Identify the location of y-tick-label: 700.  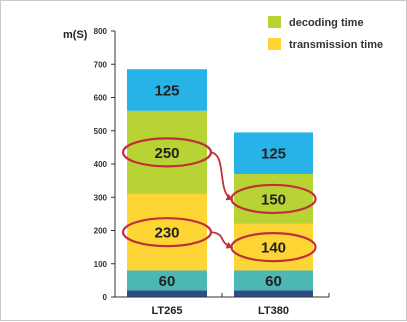
(101, 64).